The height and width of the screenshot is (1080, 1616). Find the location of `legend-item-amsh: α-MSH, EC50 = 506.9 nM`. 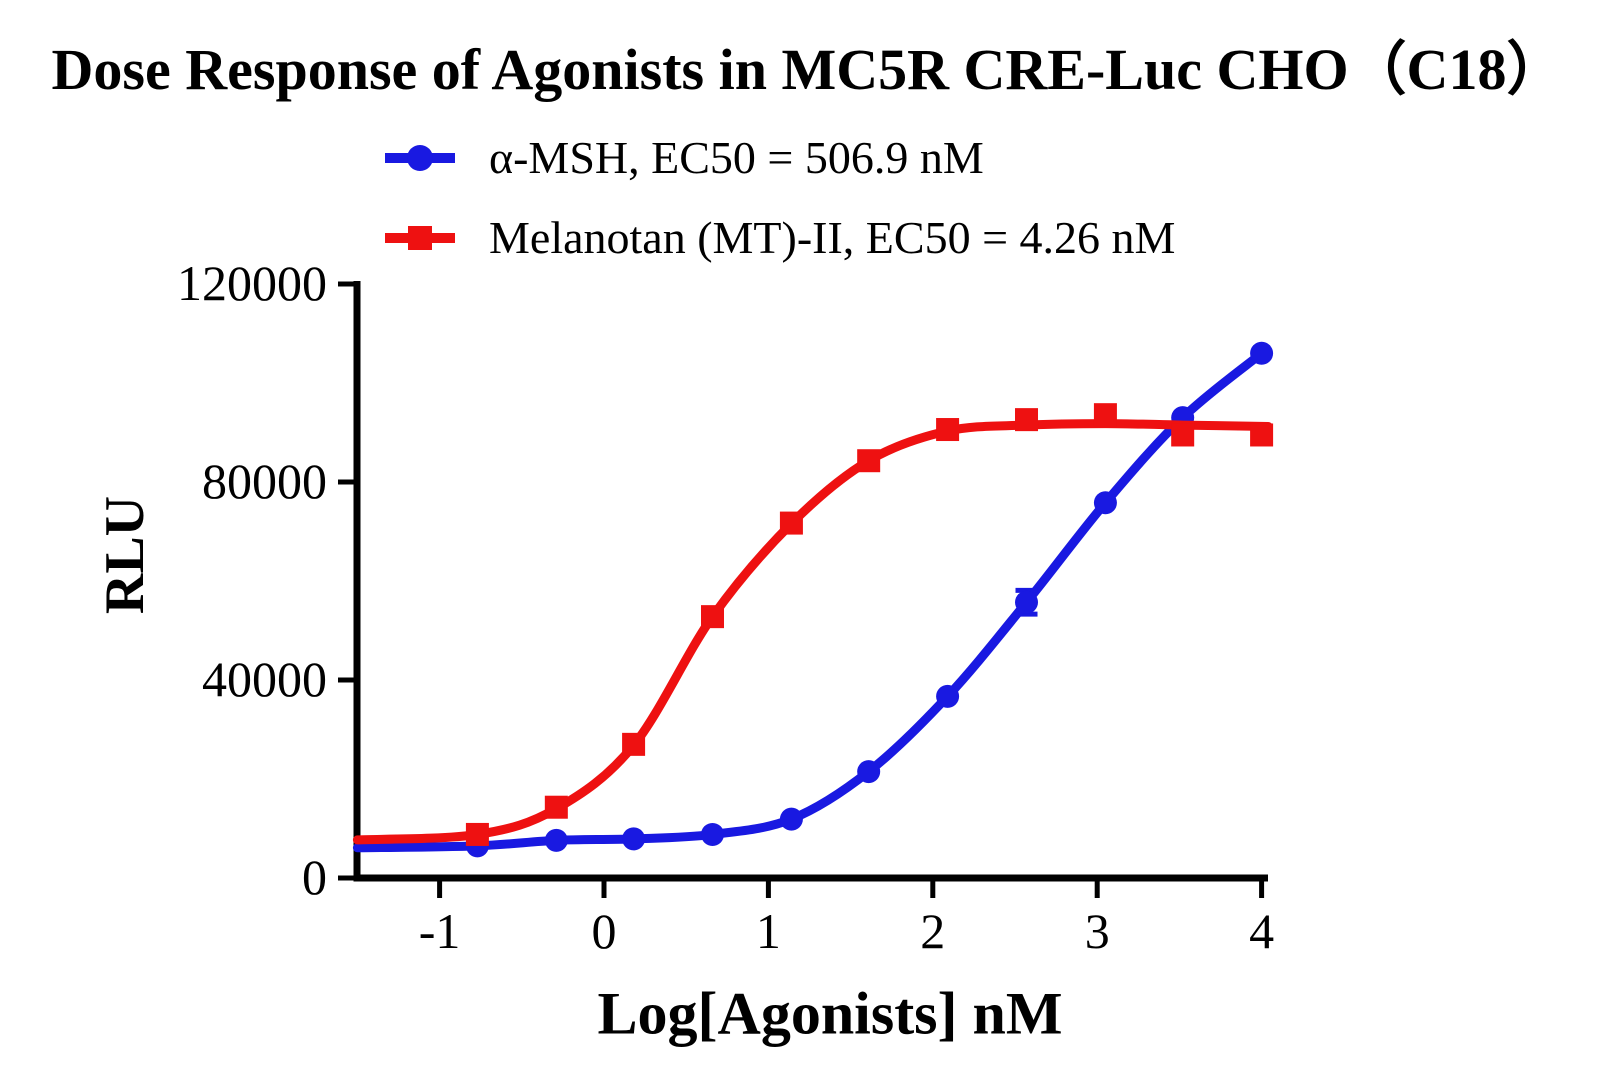

legend-item-amsh: α-MSH, EC50 = 506.9 nM is located at coordinates (780, 158).